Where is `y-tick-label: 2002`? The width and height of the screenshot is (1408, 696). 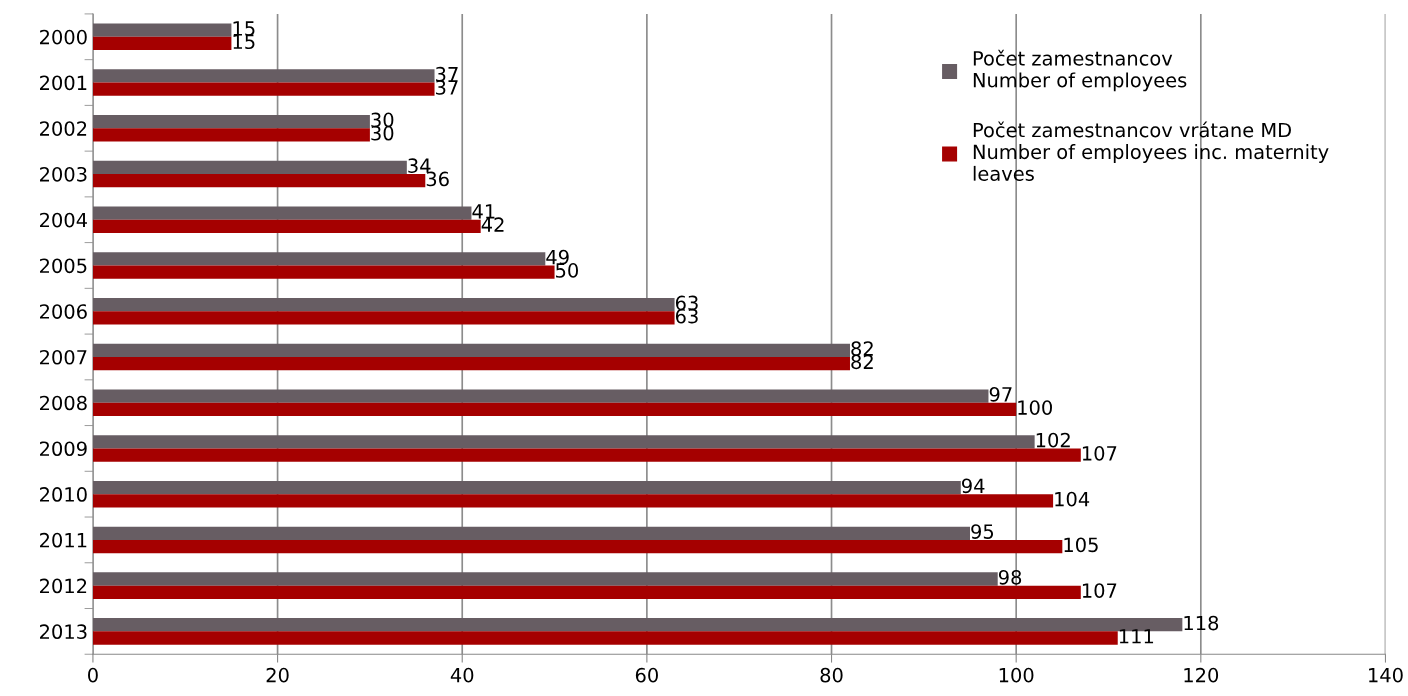
y-tick-label: 2002 is located at coordinates (63, 128).